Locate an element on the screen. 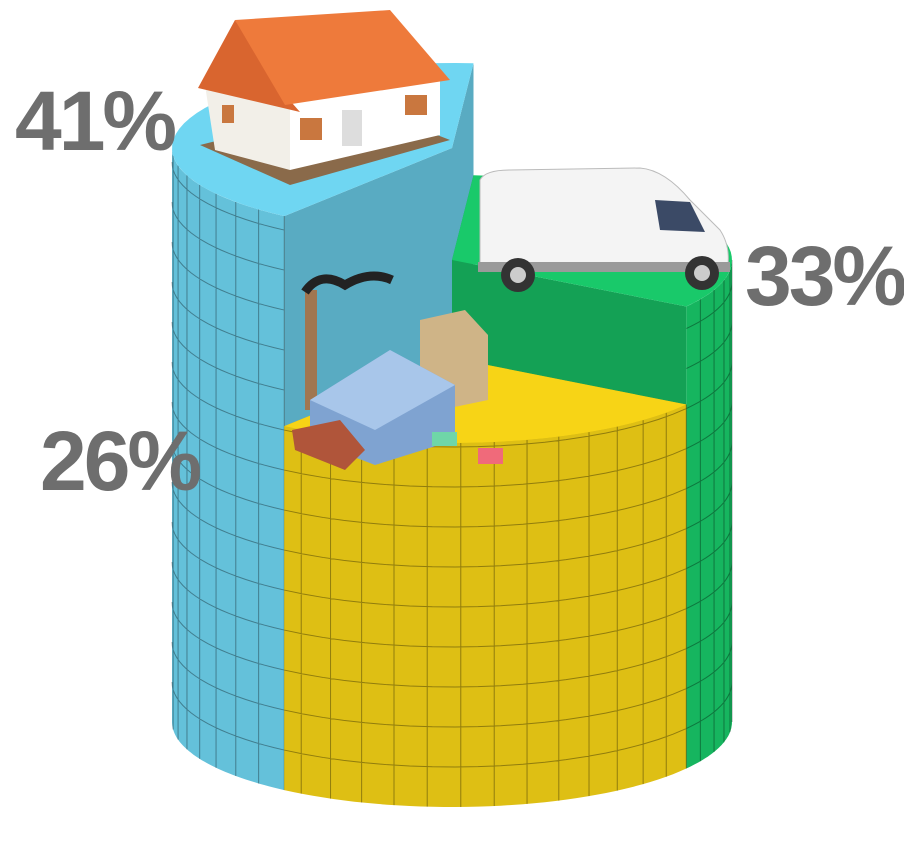 The image size is (904, 844). van-icon is located at coordinates (604, 229).